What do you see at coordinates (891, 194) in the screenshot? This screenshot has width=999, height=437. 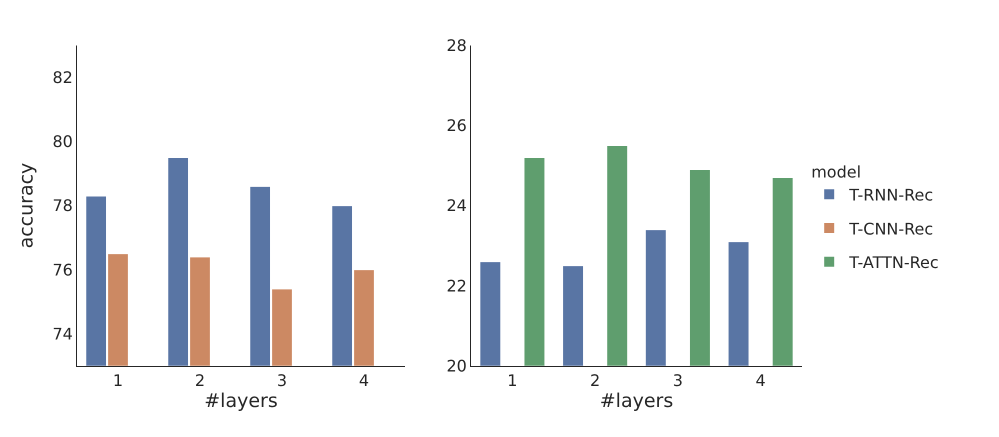 I see `legend-label: T-RNN-Rec` at bounding box center [891, 194].